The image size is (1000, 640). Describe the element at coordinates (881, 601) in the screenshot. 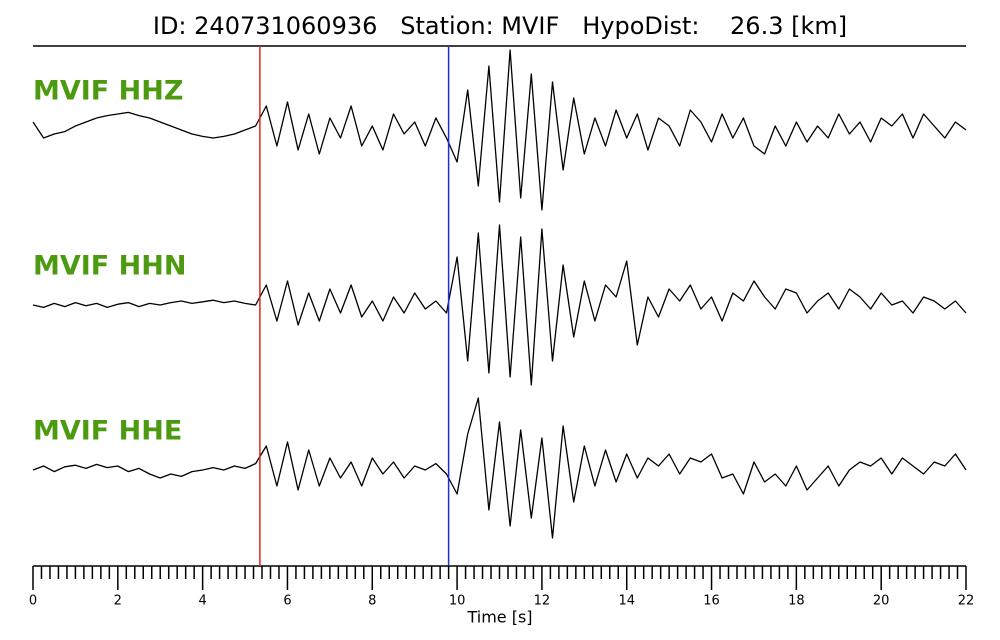

I see `x-tick-label: 20` at that location.